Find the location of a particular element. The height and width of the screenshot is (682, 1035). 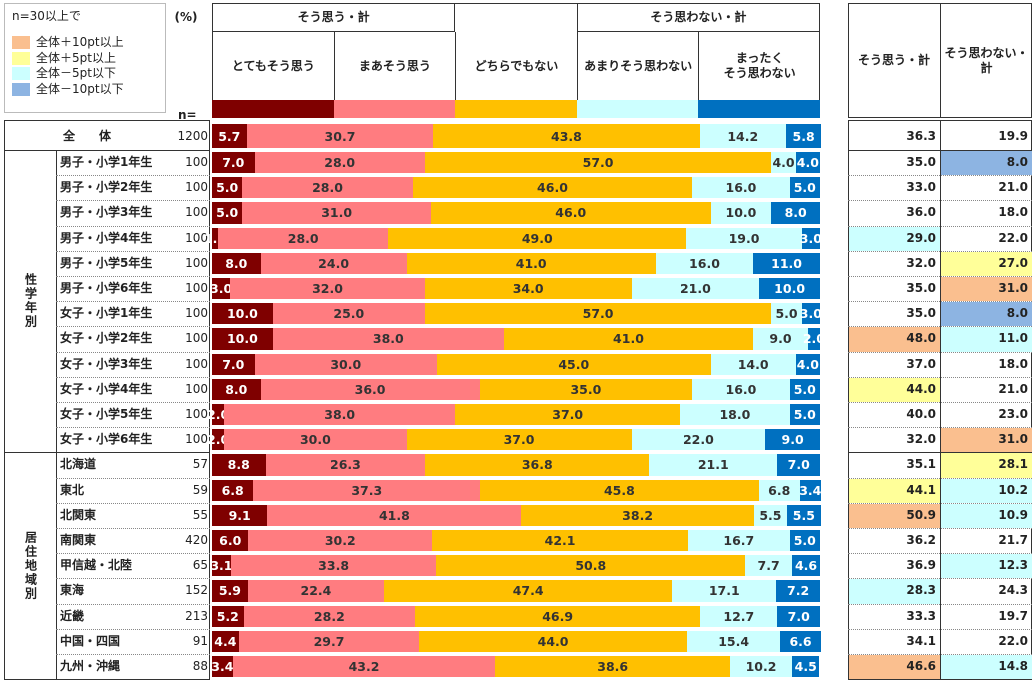

bar-label: 3.1 is located at coordinates (221, 566).